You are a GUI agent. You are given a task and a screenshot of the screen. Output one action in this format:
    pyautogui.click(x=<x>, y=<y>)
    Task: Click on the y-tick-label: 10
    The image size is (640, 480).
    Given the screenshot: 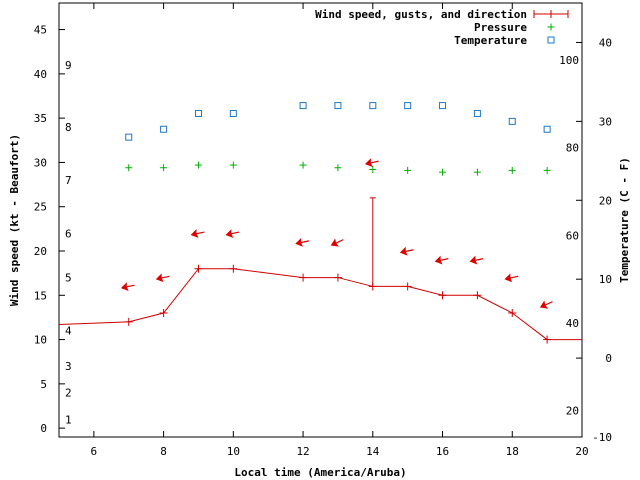 What is the action you would take?
    pyautogui.click(x=40, y=340)
    